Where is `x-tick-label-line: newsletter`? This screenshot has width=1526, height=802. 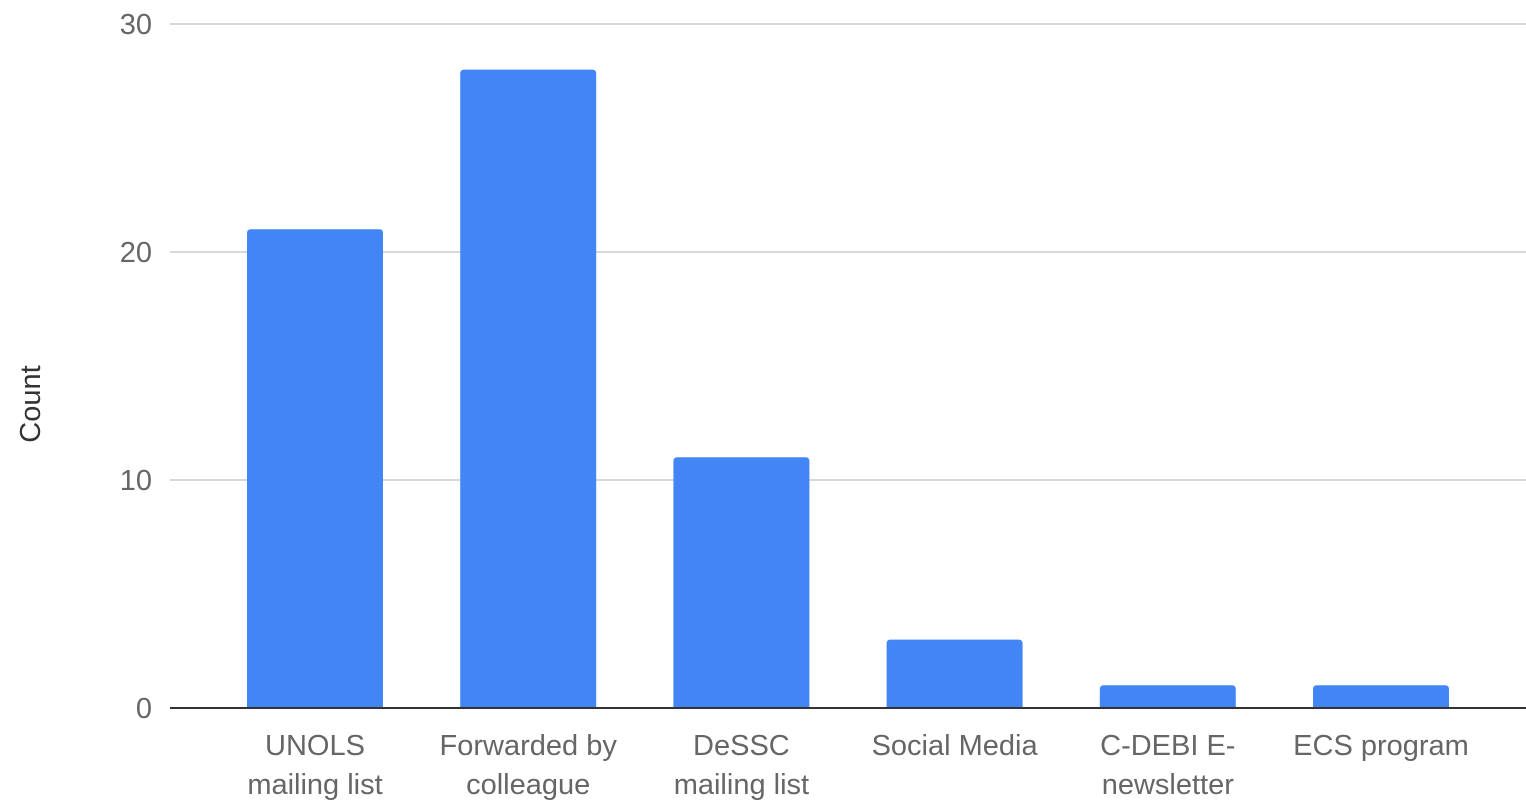
x-tick-label-line: newsletter is located at coordinates (1168, 785).